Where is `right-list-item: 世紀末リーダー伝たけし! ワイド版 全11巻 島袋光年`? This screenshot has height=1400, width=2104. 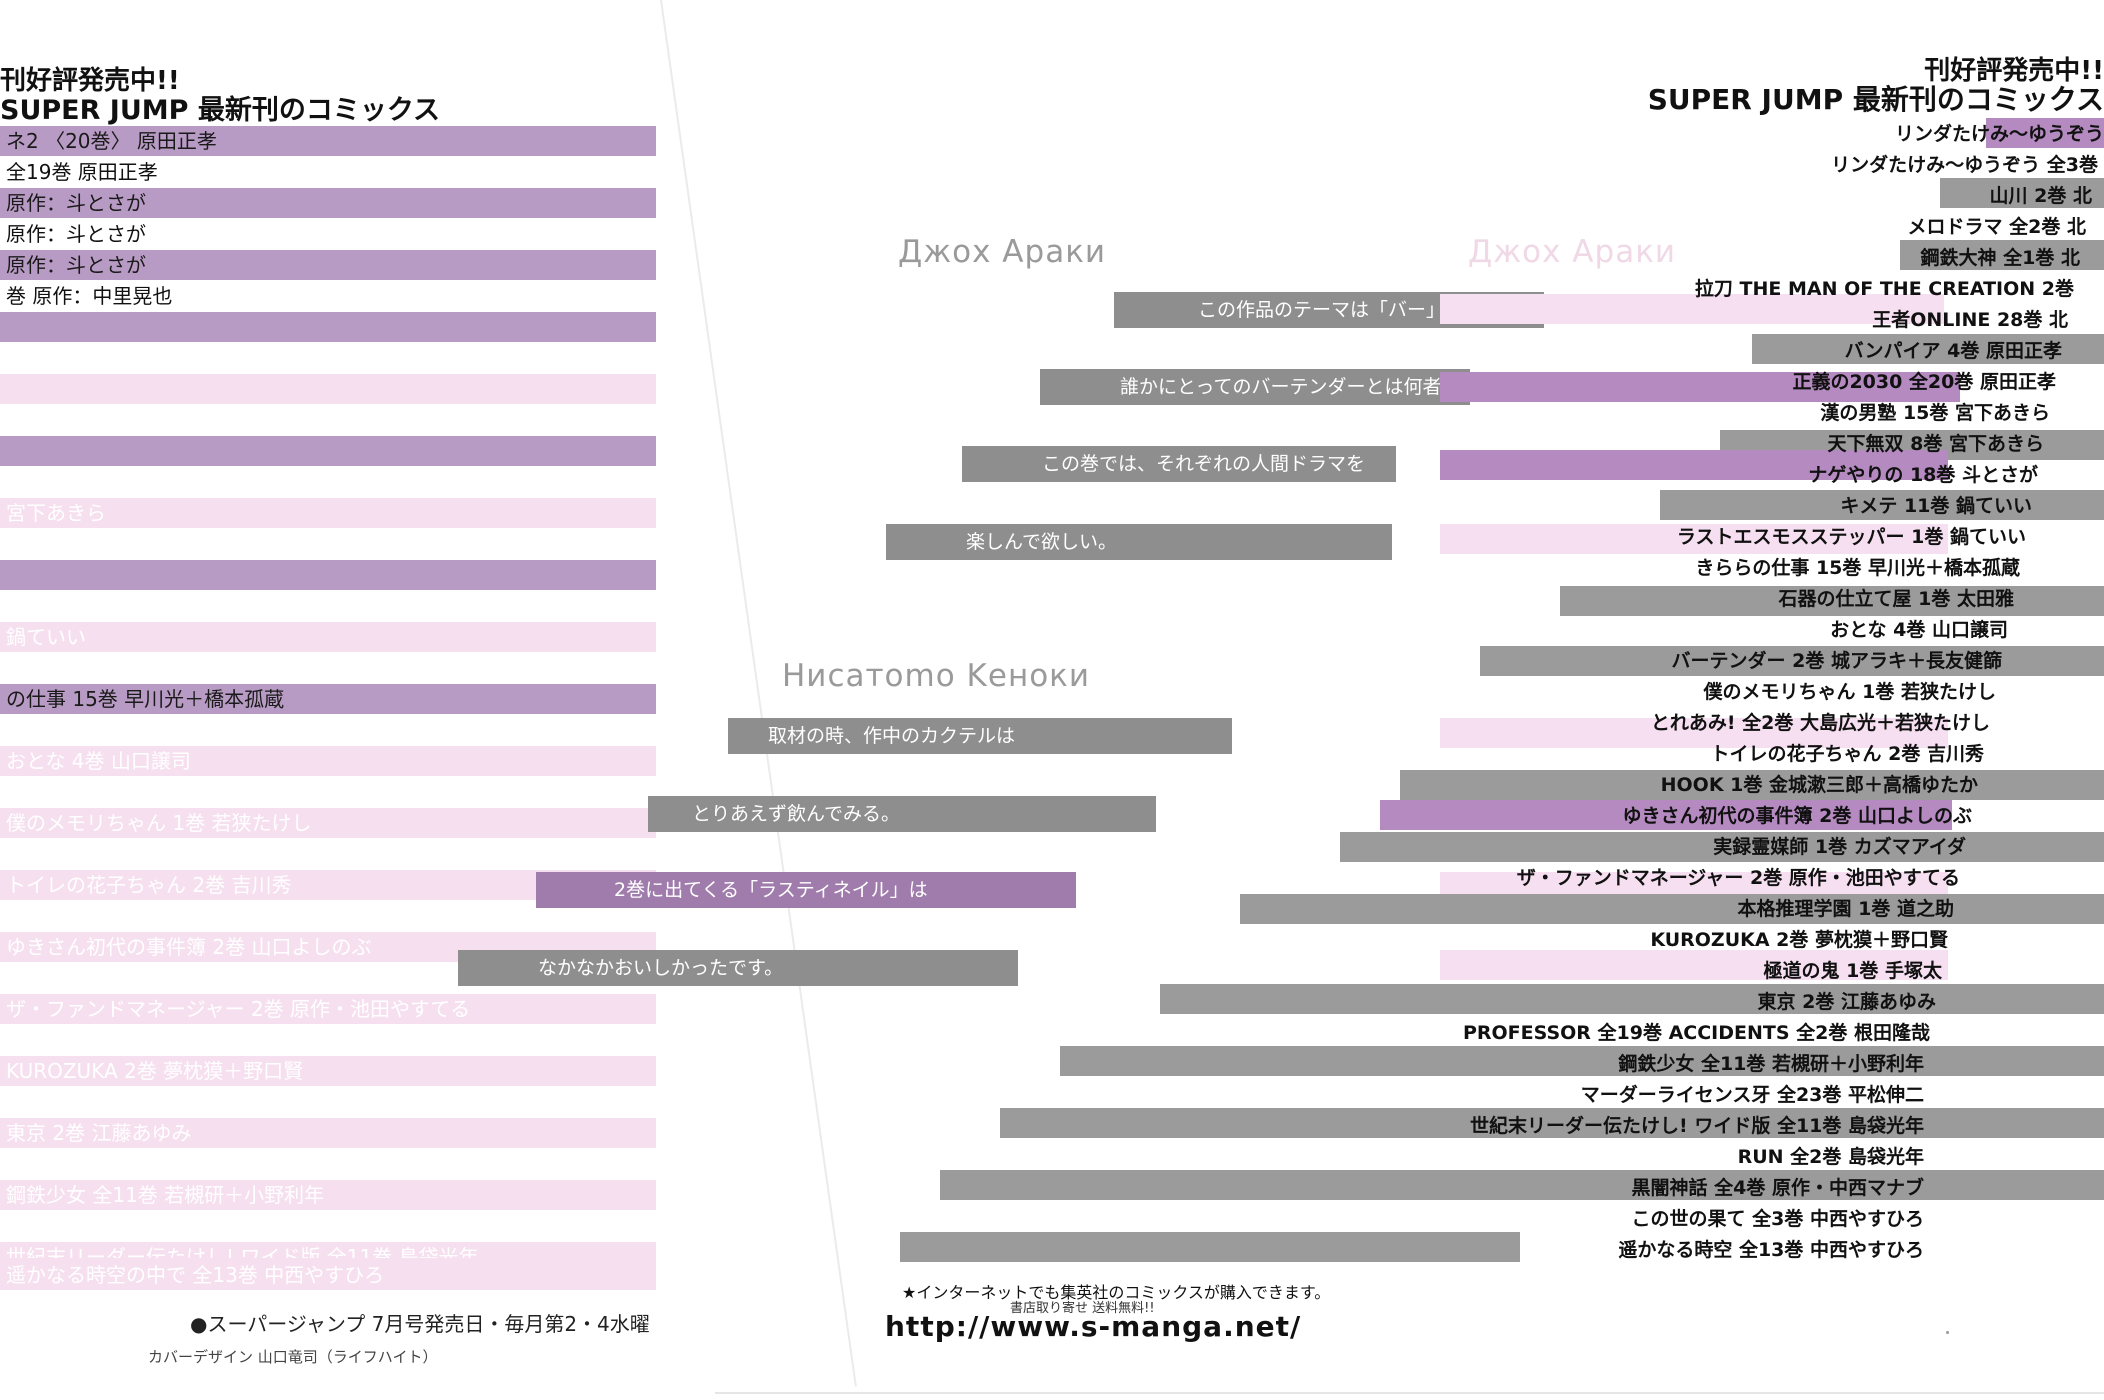 right-list-item: 世紀末リーダー伝たけし! ワイド版 全11巻 島袋光年 is located at coordinates (1697, 1126).